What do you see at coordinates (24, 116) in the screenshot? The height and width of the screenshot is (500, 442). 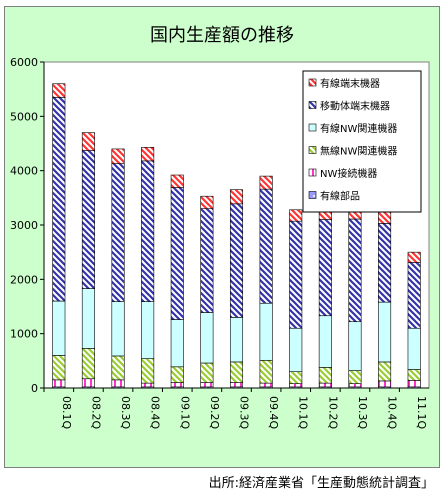 I see `y-tick-label: 5000` at bounding box center [24, 116].